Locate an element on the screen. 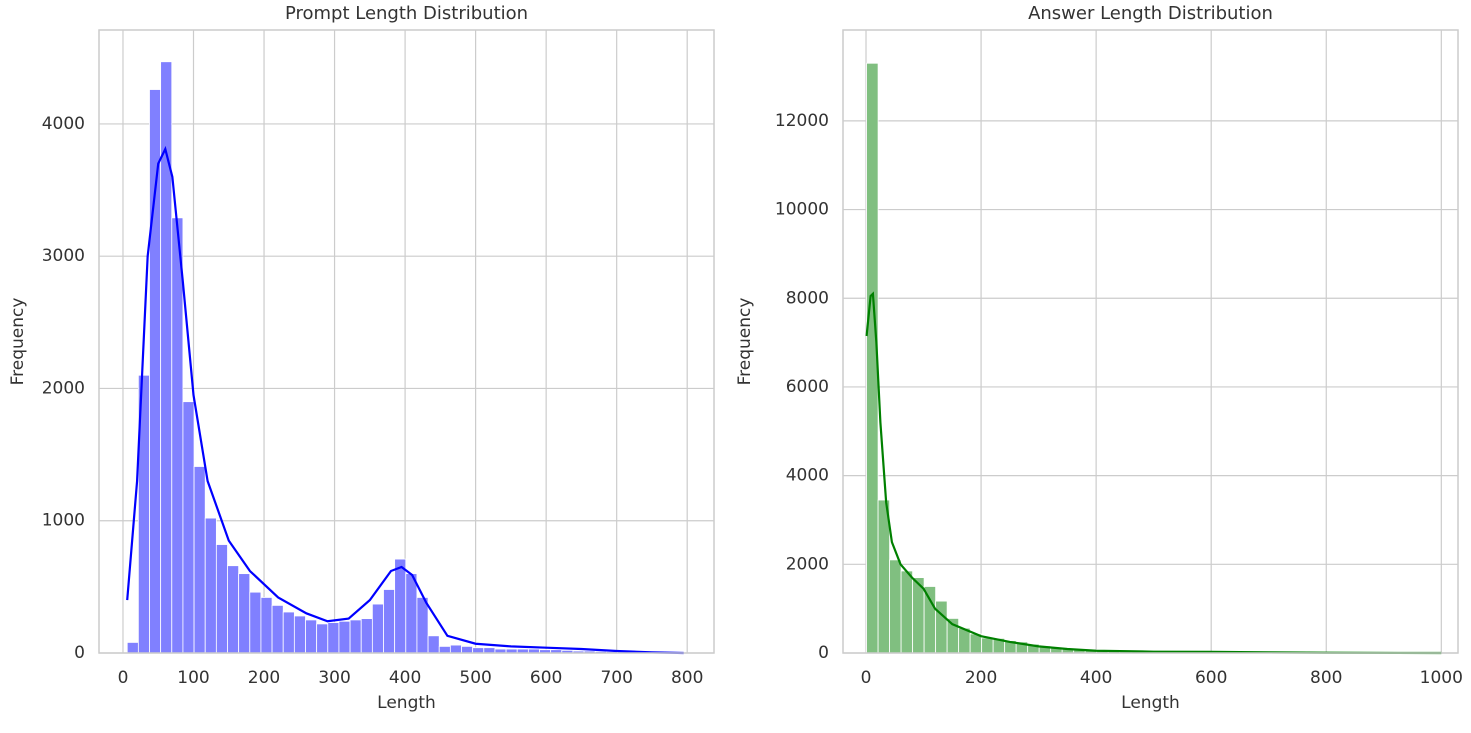 This screenshot has width=1471, height=733. x-tick-label: 500 is located at coordinates (475, 678).